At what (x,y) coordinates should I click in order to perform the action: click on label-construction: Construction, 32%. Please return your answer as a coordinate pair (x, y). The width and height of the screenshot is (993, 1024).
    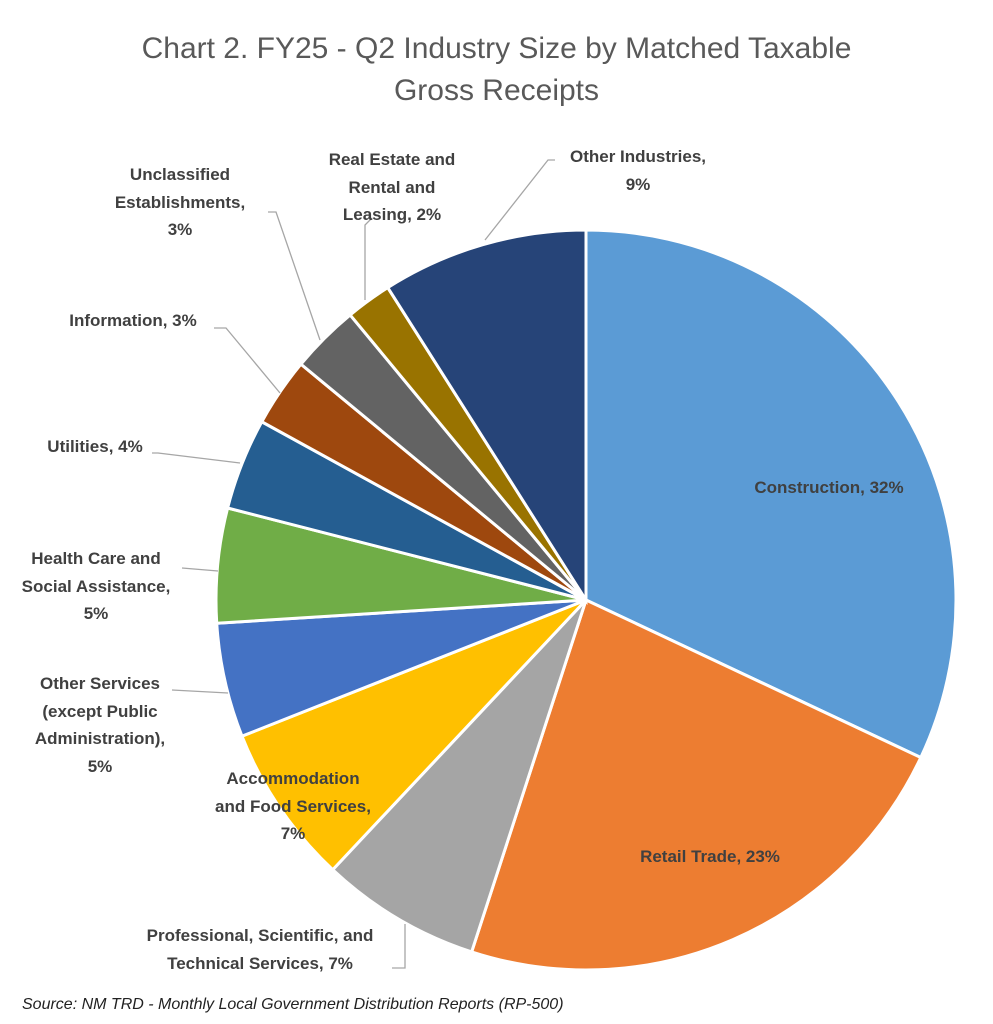
    Looking at the image, I should click on (829, 487).